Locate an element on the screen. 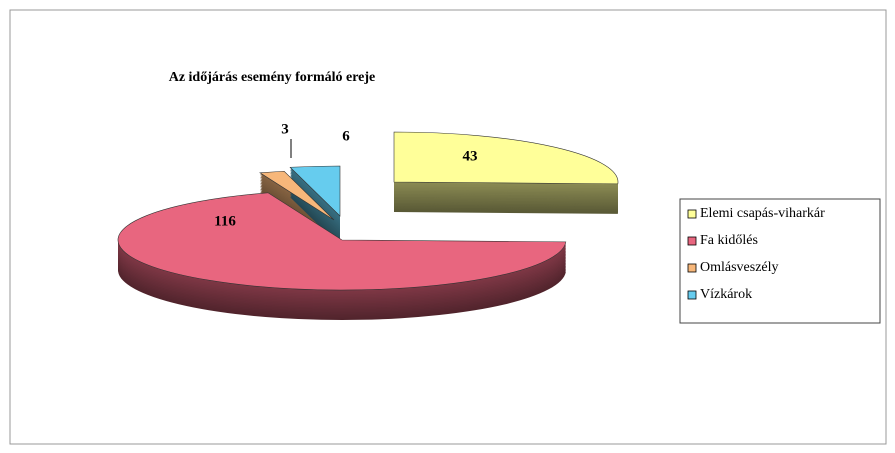 The width and height of the screenshot is (895, 453). legend is located at coordinates (780, 261).